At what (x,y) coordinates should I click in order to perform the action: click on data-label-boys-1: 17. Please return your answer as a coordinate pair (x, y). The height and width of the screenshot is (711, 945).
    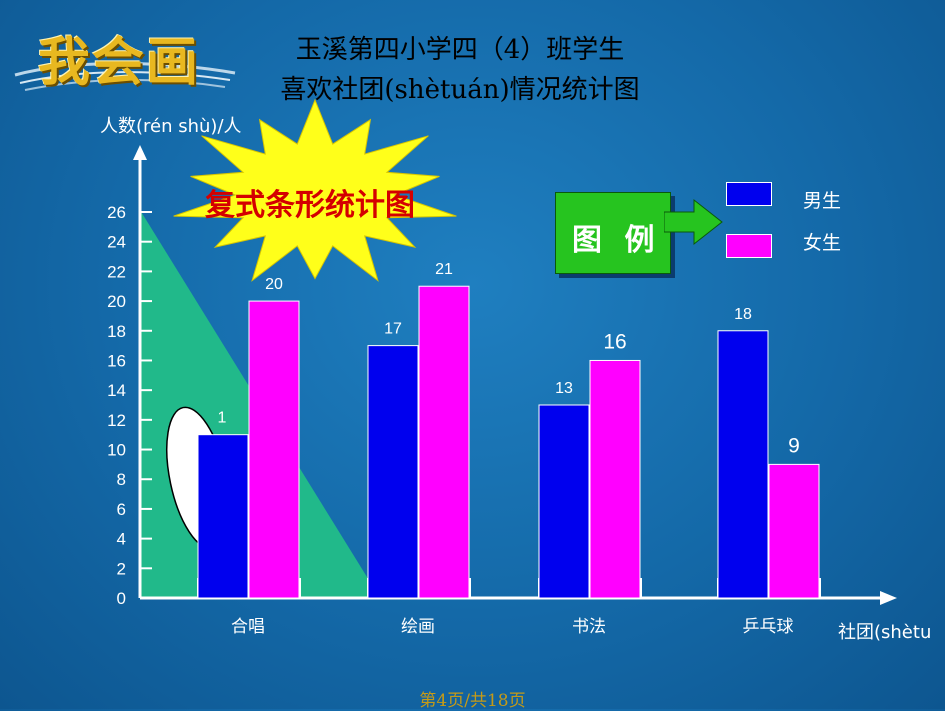
    Looking at the image, I should click on (393, 329).